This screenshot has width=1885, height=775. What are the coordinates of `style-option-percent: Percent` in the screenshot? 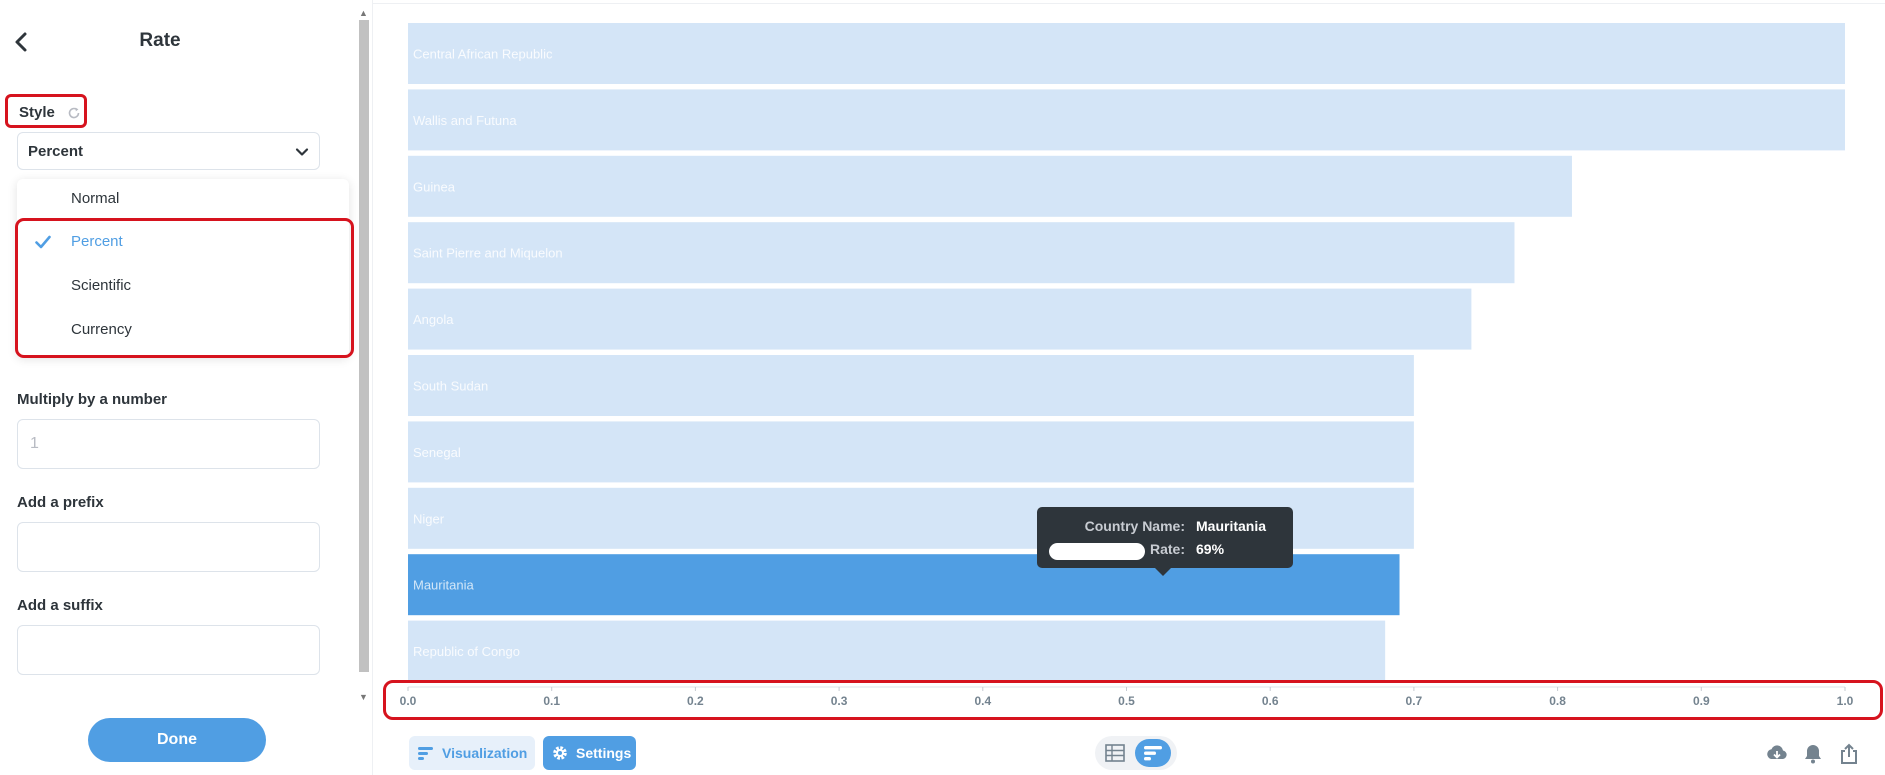 It's located at (183, 242).